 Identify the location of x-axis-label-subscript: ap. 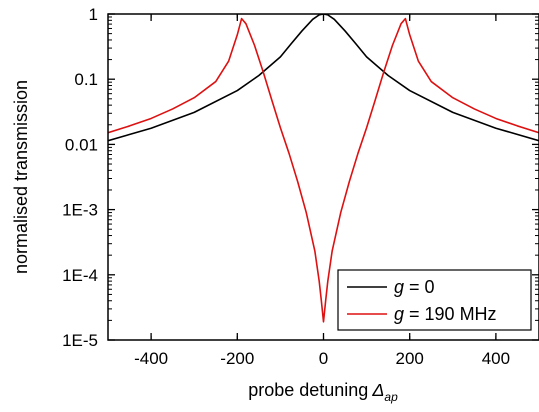
(391, 397).